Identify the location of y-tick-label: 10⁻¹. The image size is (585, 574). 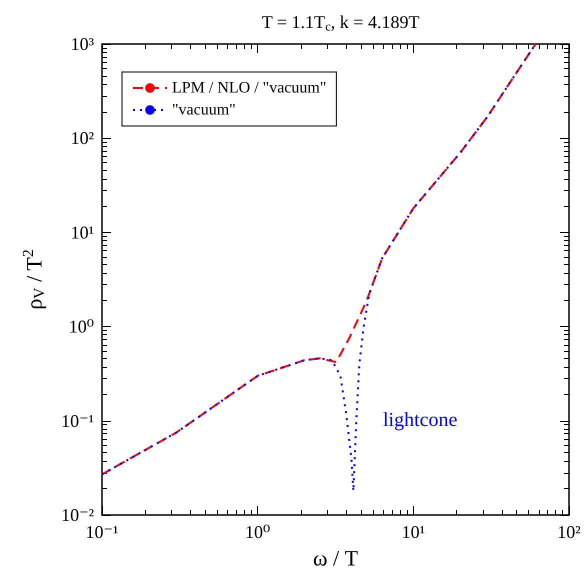
(77, 420).